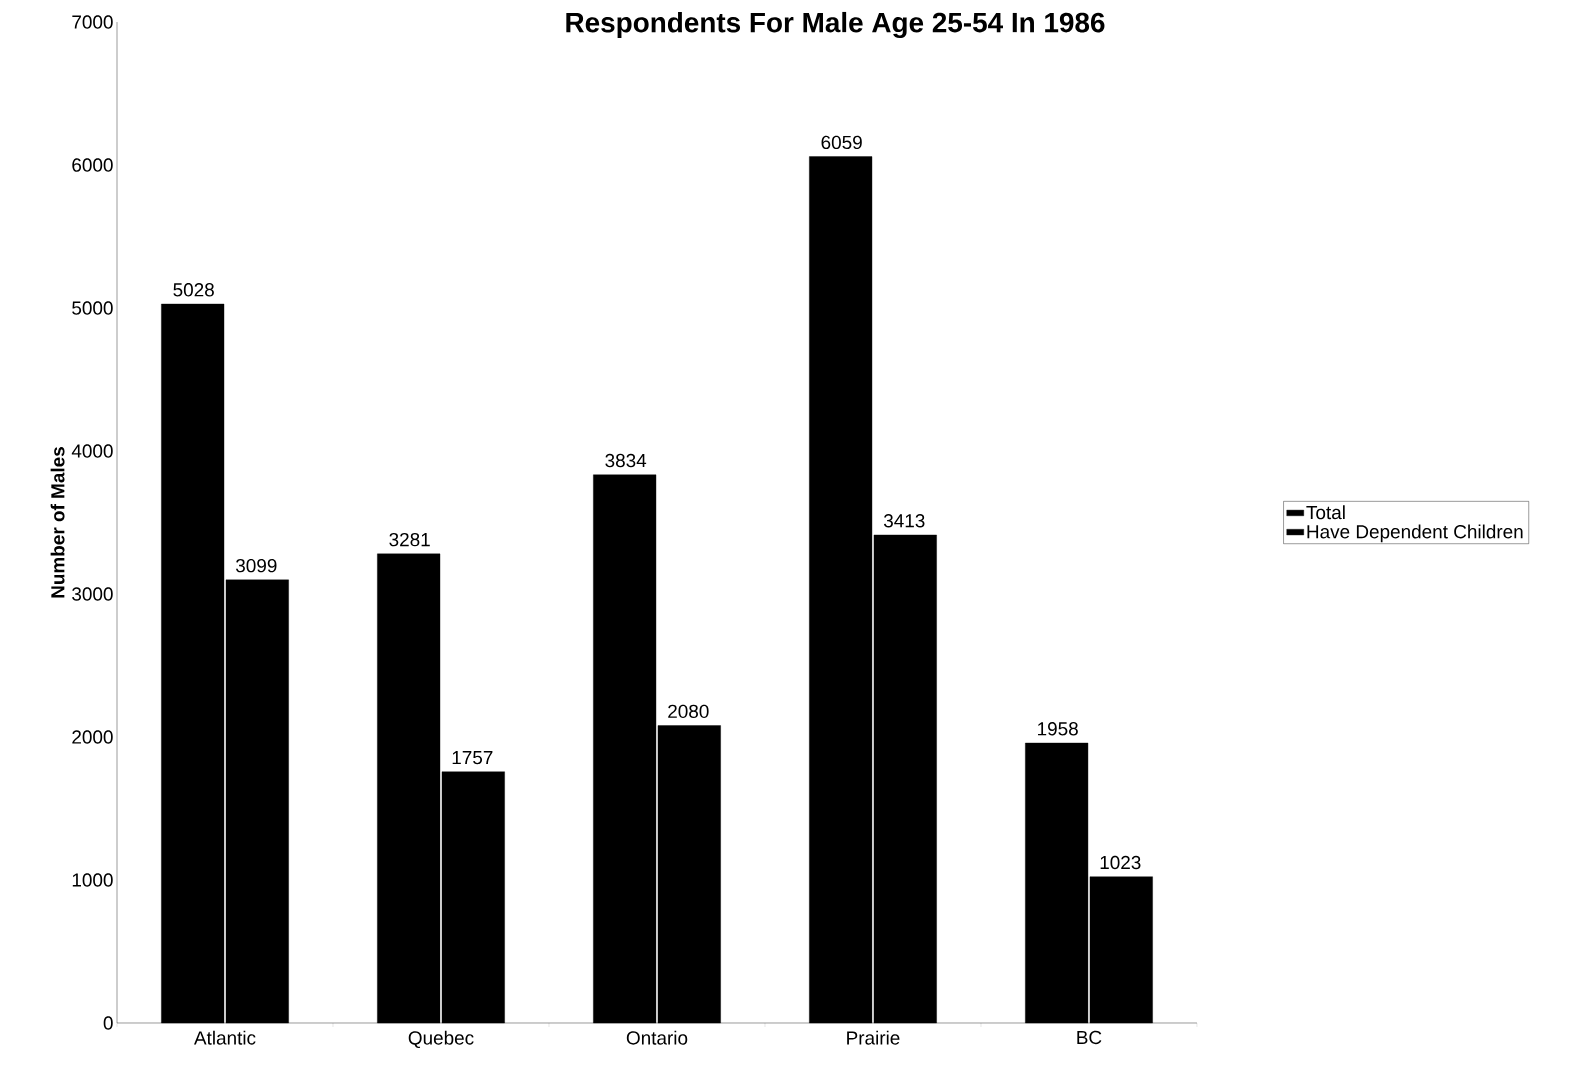 This screenshot has height=1075, width=1571. What do you see at coordinates (92, 880) in the screenshot?
I see `y-tick-label: 1000` at bounding box center [92, 880].